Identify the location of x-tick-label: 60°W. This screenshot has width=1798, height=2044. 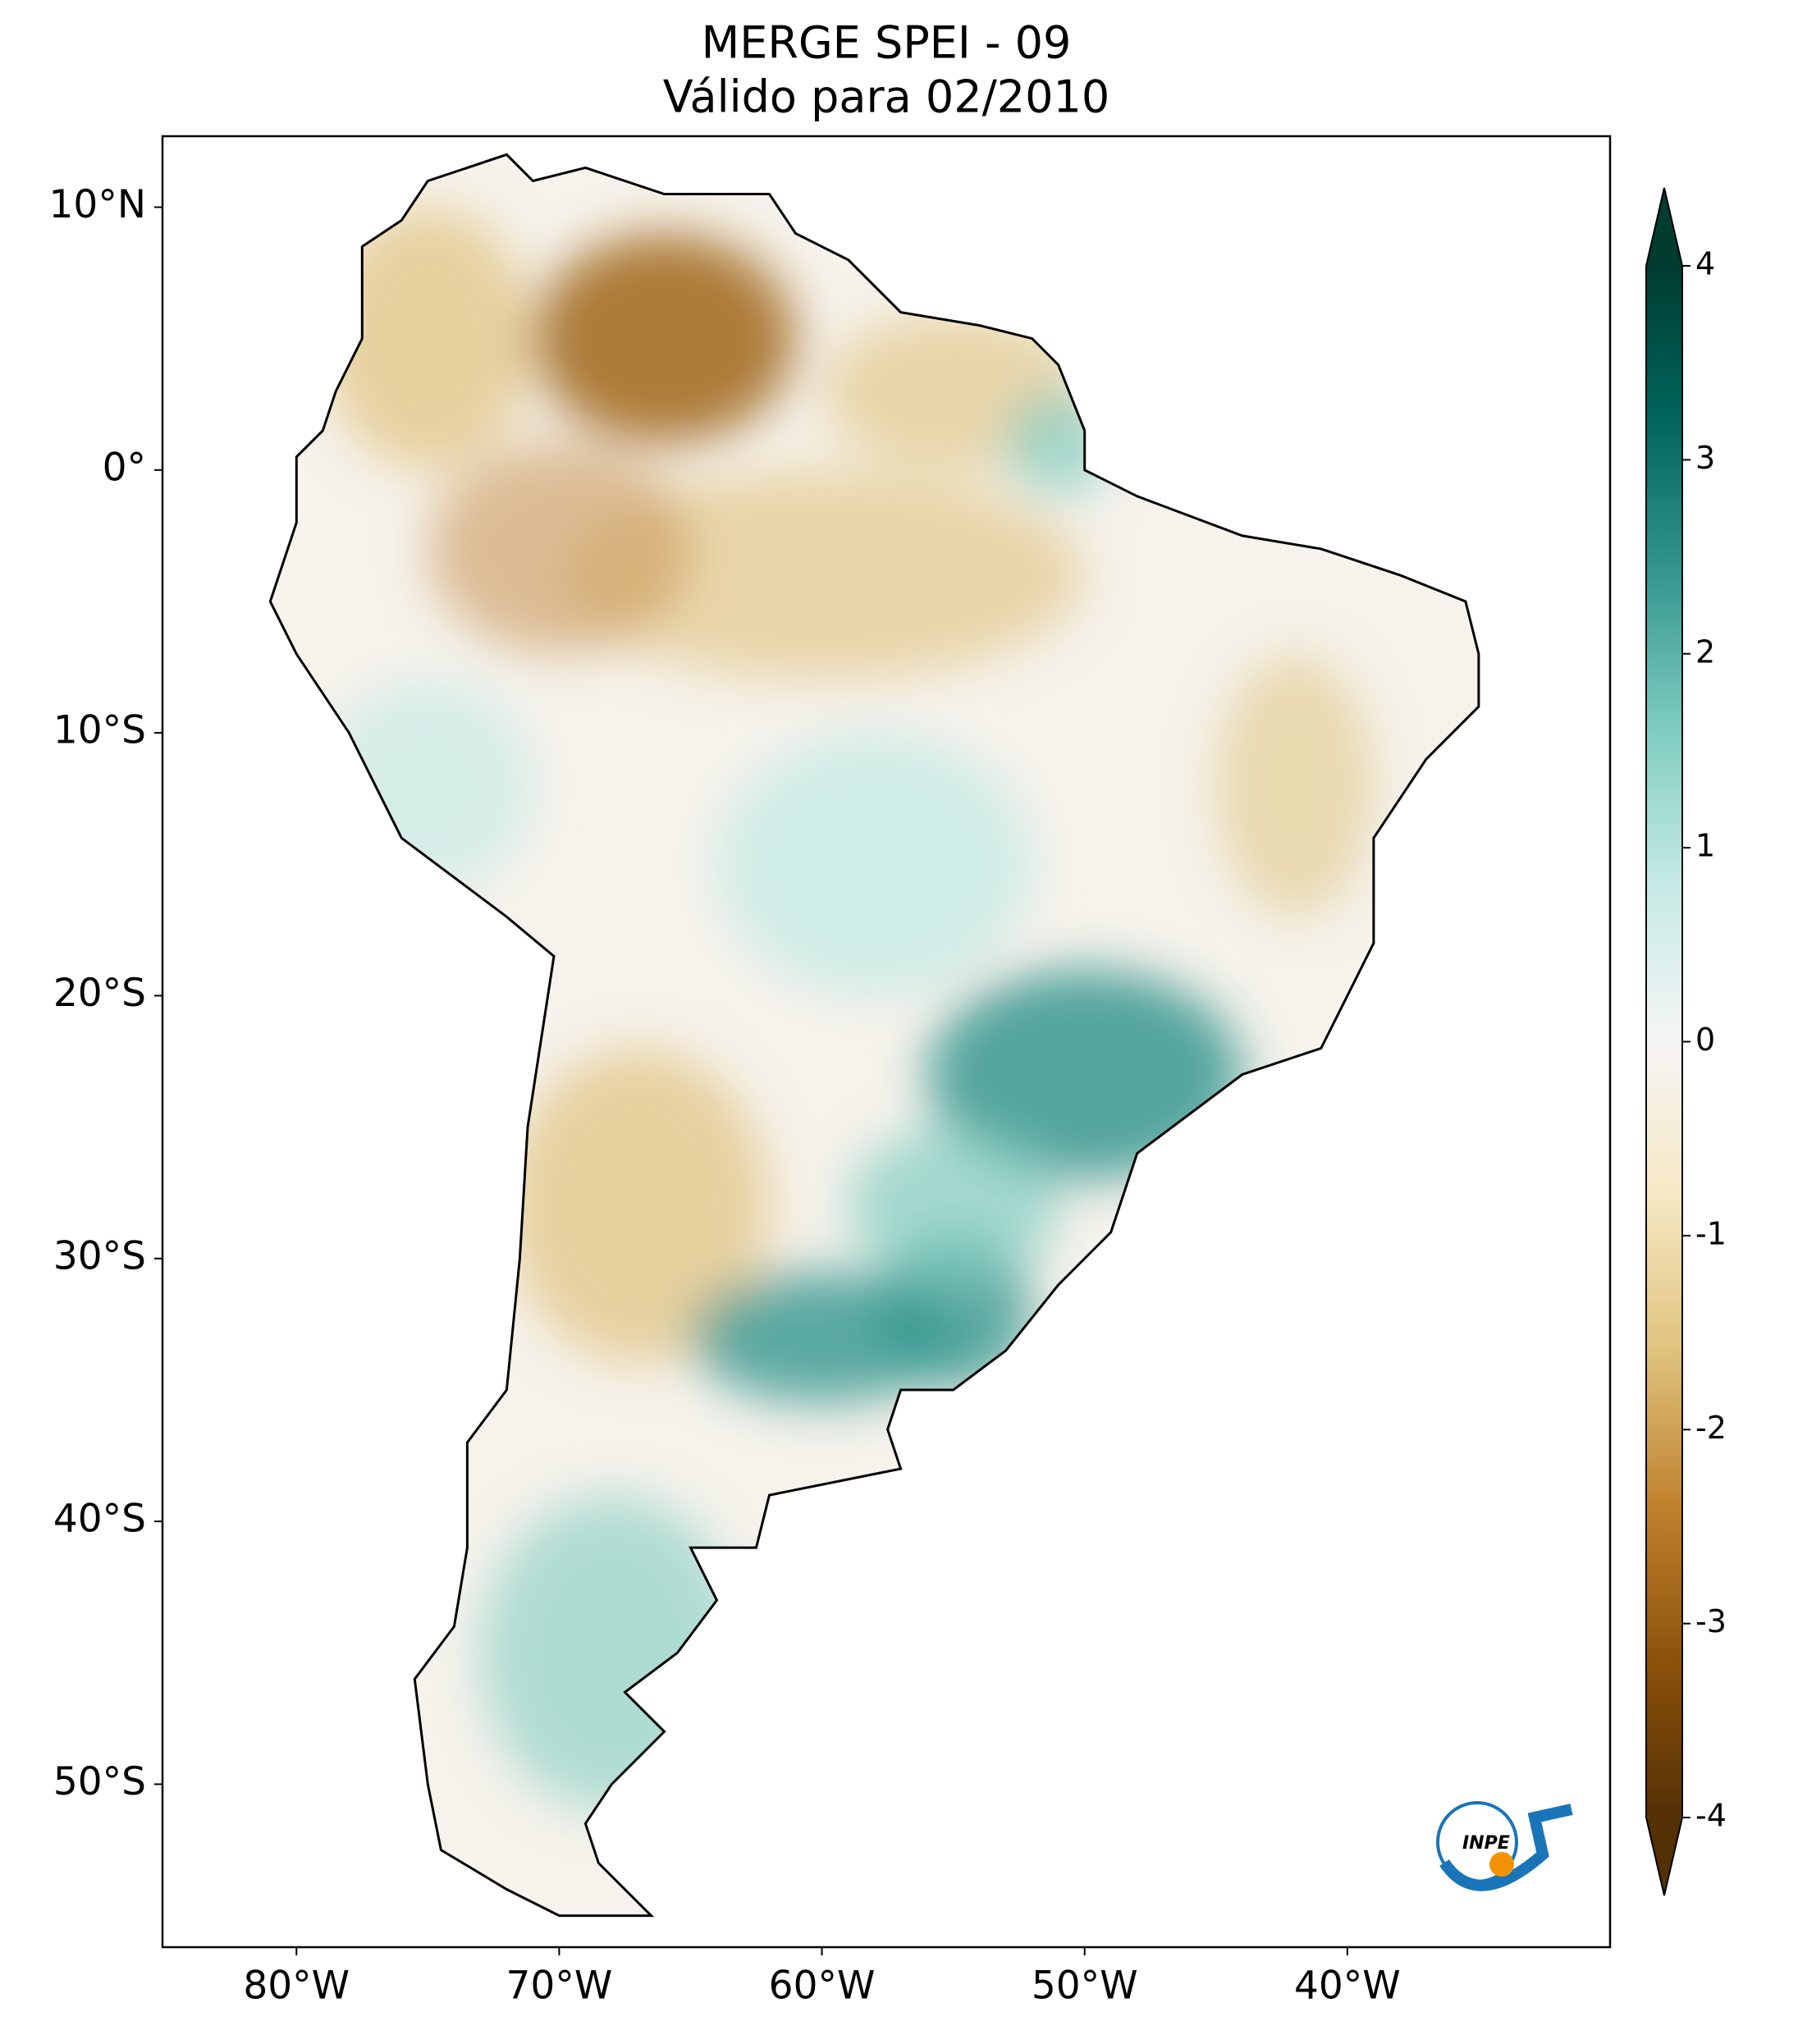
(822, 1987).